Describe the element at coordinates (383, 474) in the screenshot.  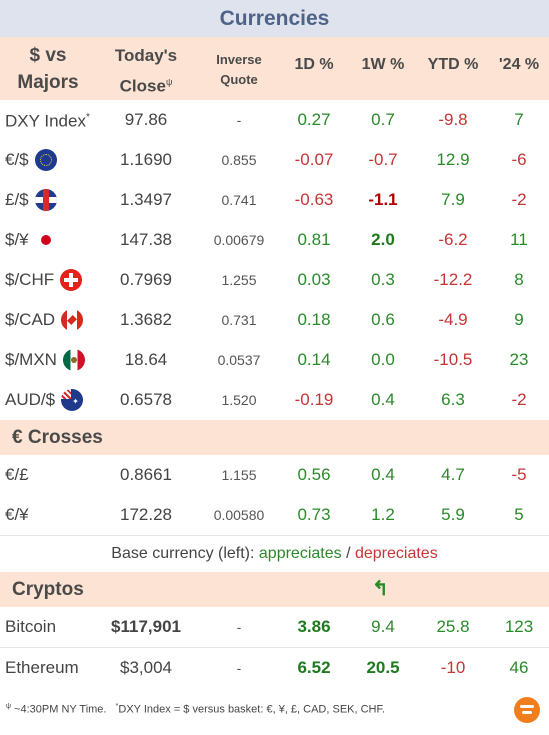
I see `w1-value: 0.4` at that location.